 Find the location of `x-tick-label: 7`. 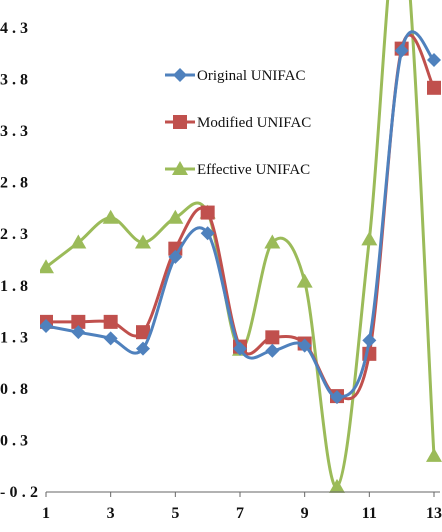

x-tick-label: 7 is located at coordinates (240, 513).